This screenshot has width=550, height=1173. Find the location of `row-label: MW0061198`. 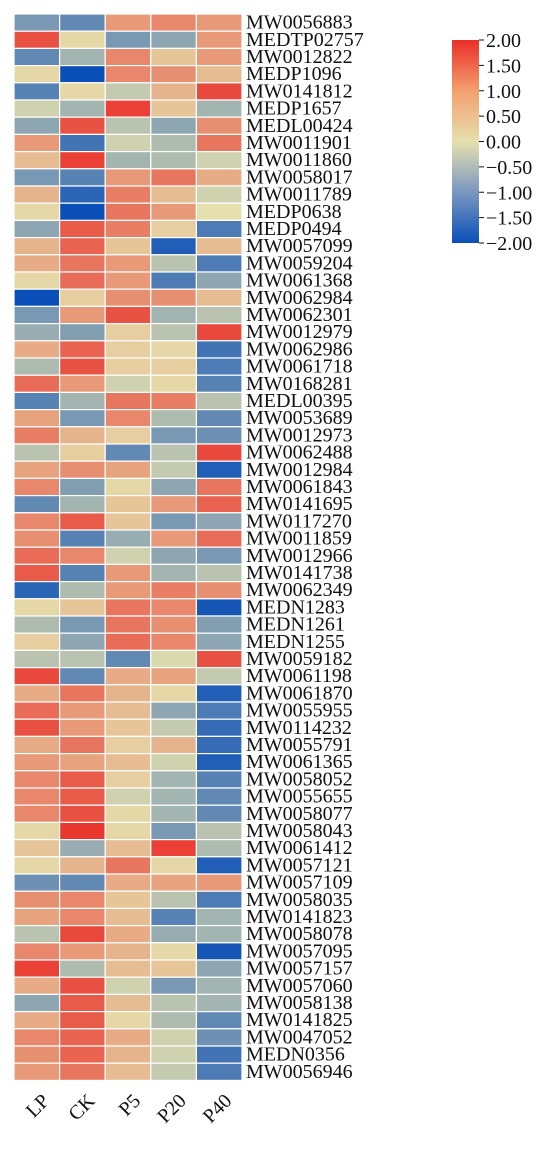

row-label: MW0061198 is located at coordinates (299, 676).